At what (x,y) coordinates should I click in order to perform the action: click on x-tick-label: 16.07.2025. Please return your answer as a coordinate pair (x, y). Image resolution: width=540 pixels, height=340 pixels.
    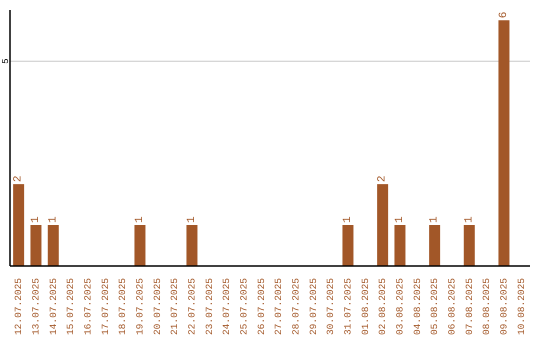
    Looking at the image, I should click on (88, 307).